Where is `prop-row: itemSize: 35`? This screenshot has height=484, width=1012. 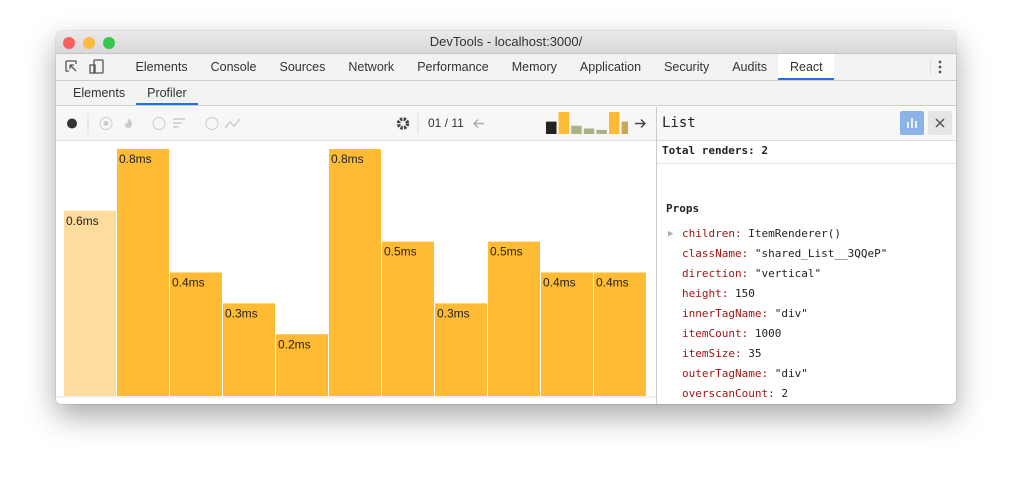 prop-row: itemSize: 35 is located at coordinates (721, 354).